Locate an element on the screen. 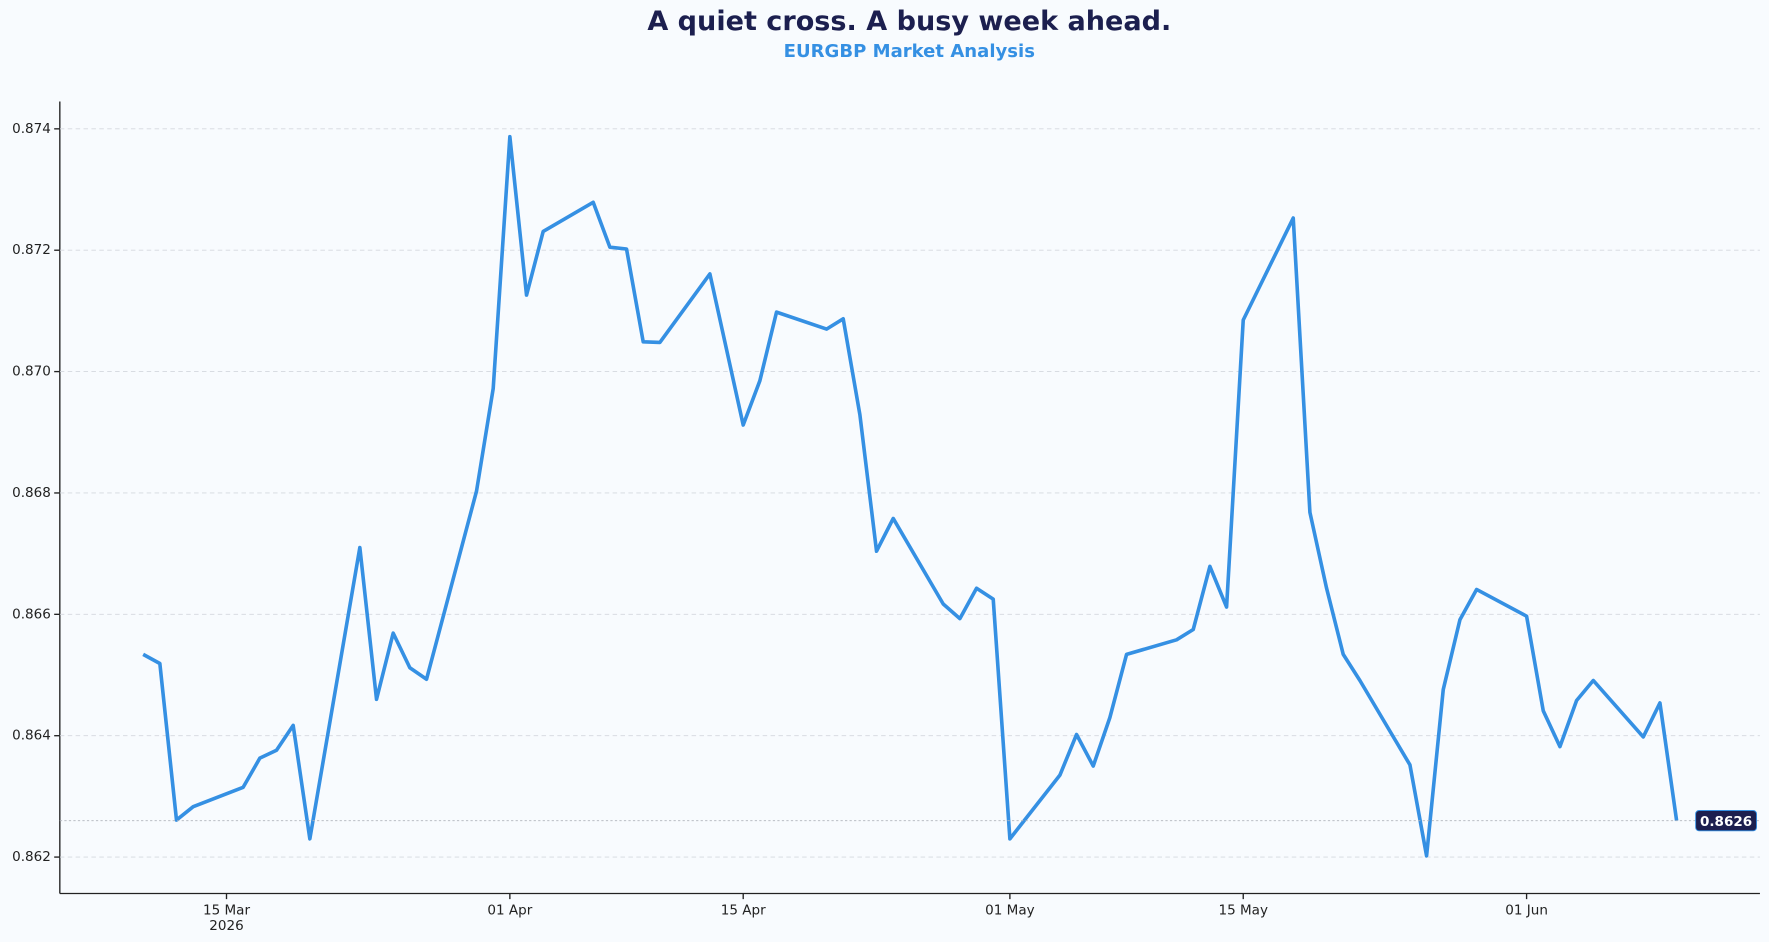  x-tick-label: 15 Apr is located at coordinates (743, 910).